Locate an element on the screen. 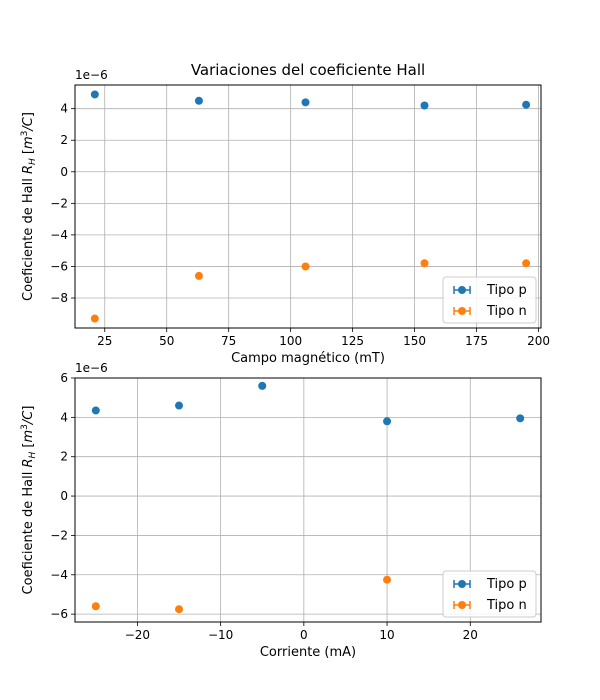 This screenshot has height=700, width=600. x-tick-label: −20 is located at coordinates (137, 635).